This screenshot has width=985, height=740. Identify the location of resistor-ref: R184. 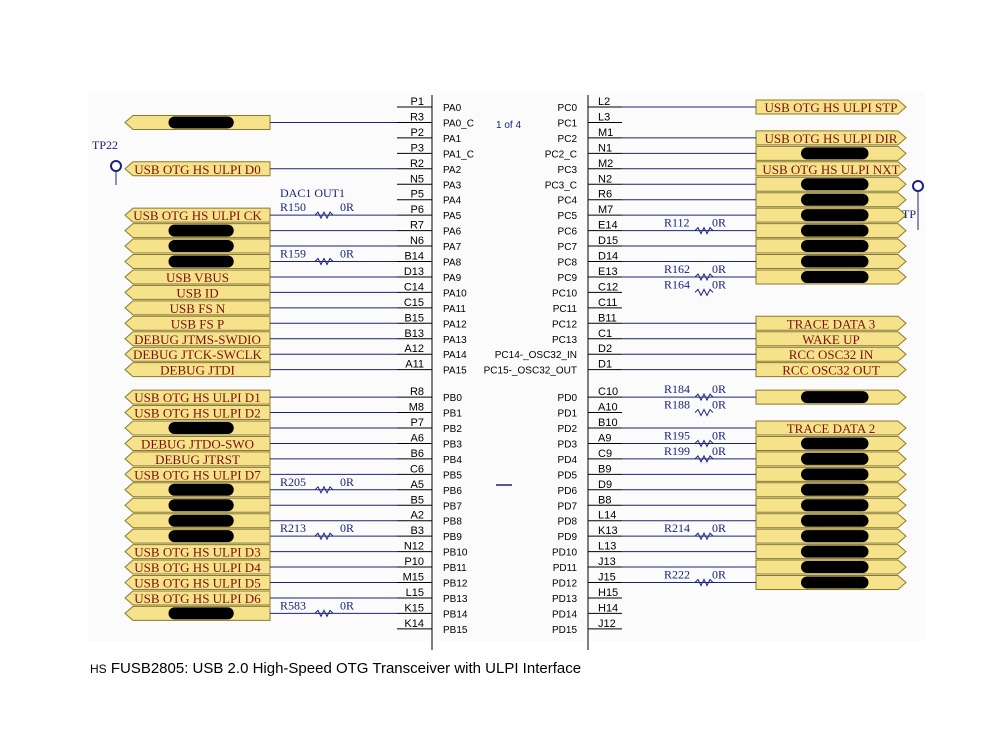
(677, 389).